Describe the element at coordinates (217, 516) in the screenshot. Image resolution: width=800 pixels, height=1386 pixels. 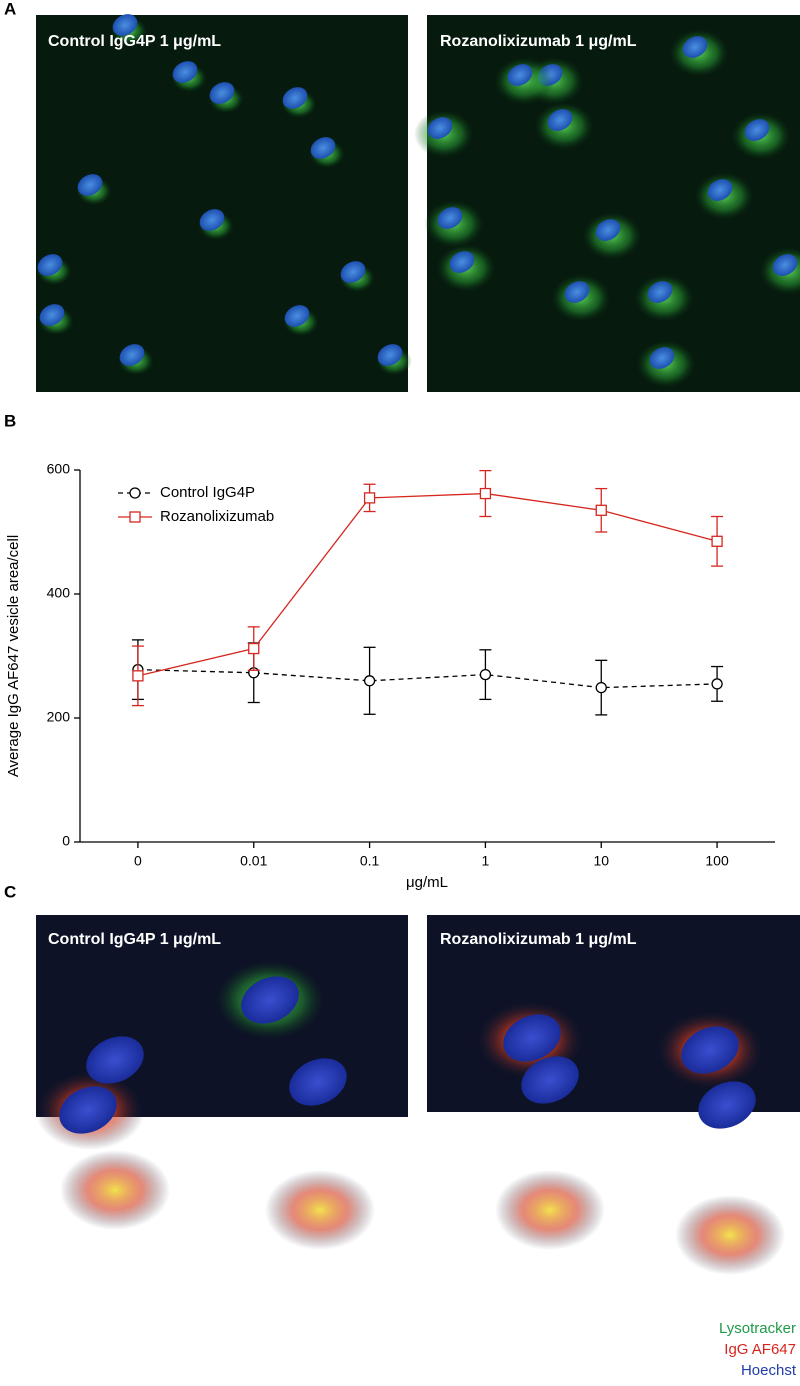
I see `legend-label: Rozanolixizumab` at that location.